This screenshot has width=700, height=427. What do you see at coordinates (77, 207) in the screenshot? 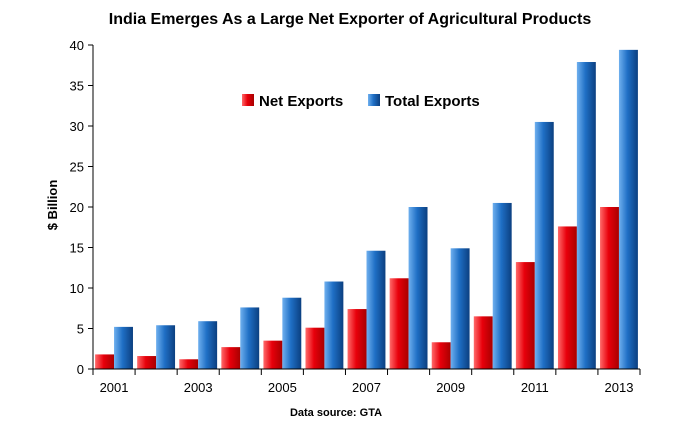
I see `y-tick-label: 20` at bounding box center [77, 207].